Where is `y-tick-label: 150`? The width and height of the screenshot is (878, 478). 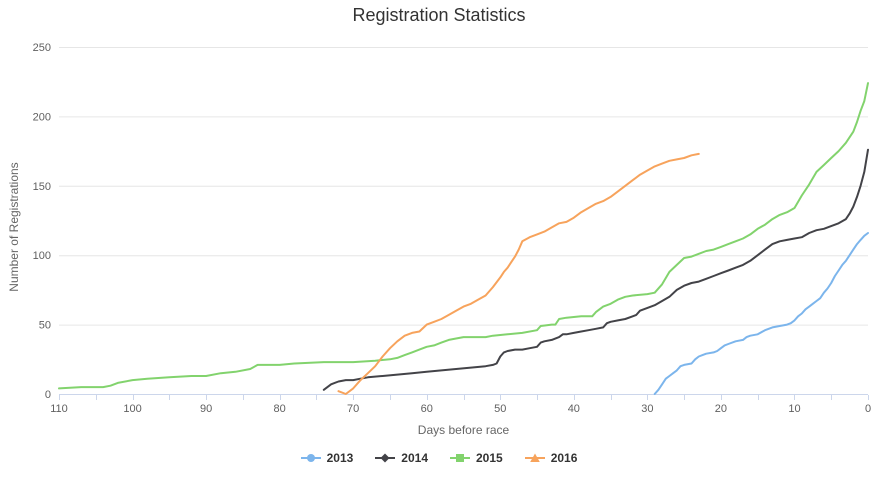
y-tick-label: 150 is located at coordinates (42, 187).